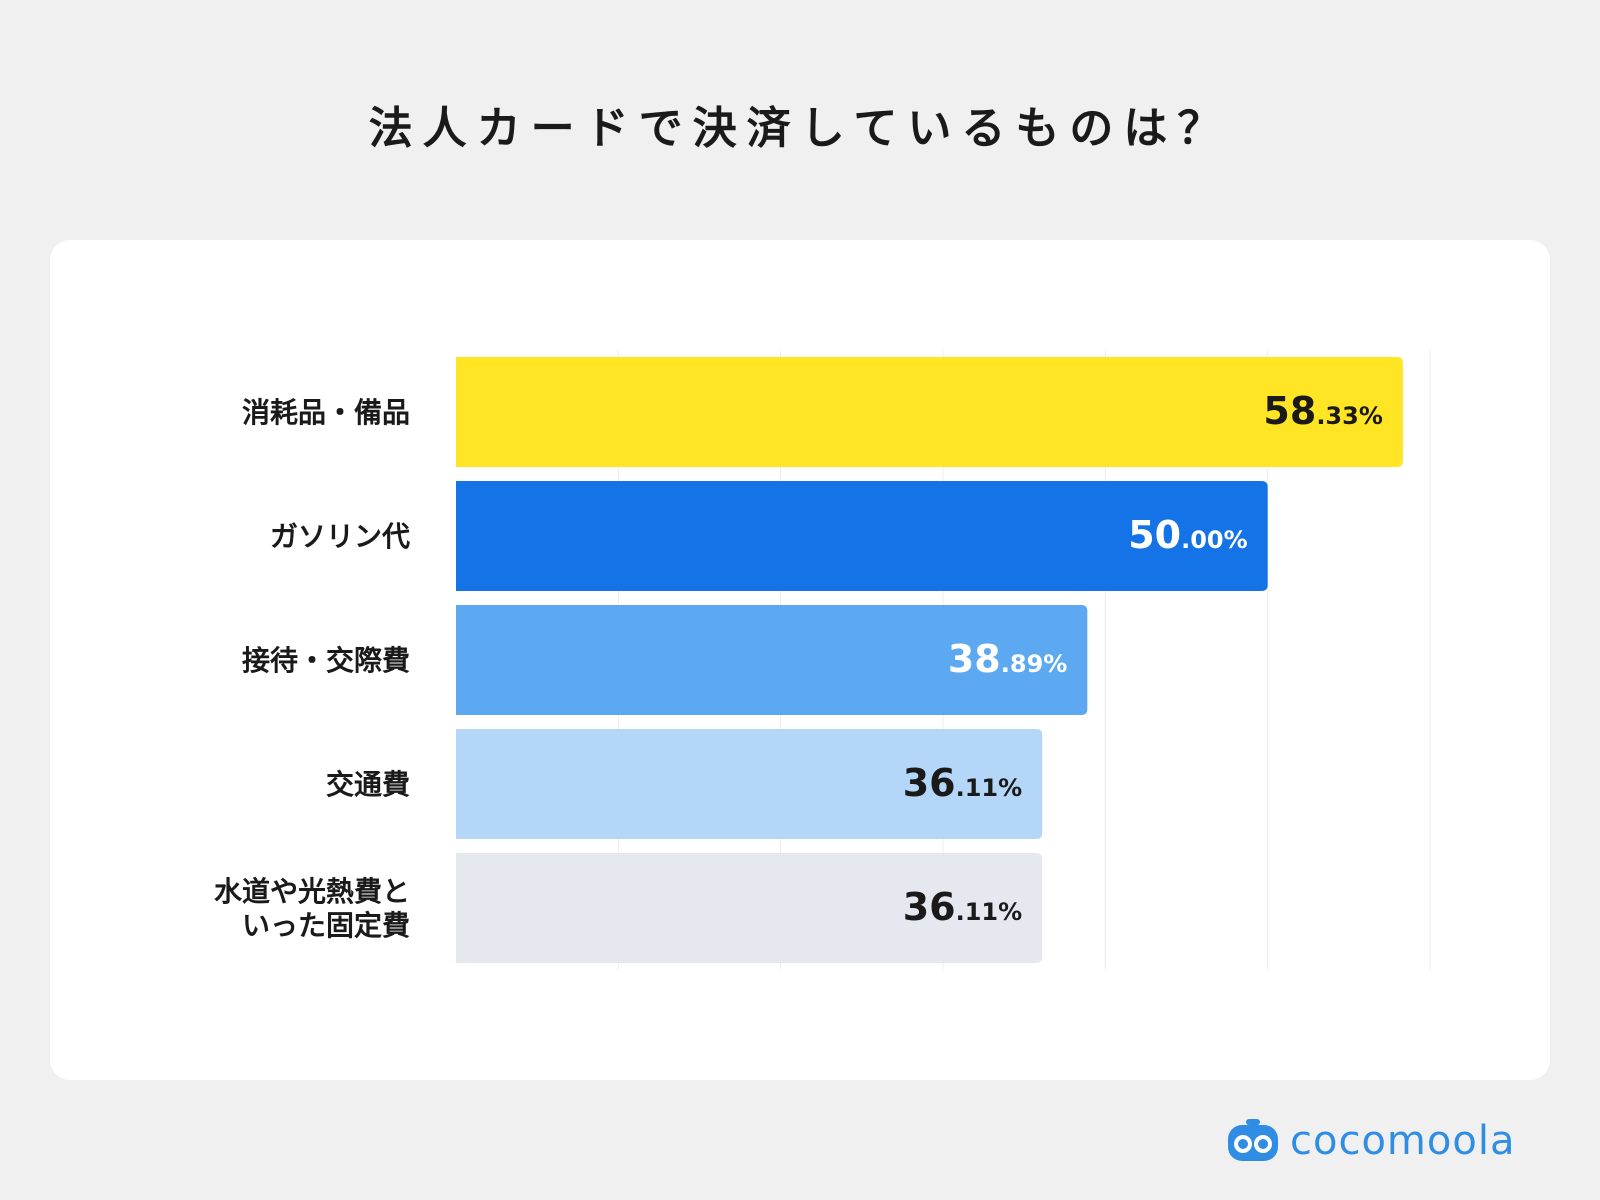  What do you see at coordinates (1349, 416) in the screenshot?
I see `value-label-dec: .33%` at bounding box center [1349, 416].